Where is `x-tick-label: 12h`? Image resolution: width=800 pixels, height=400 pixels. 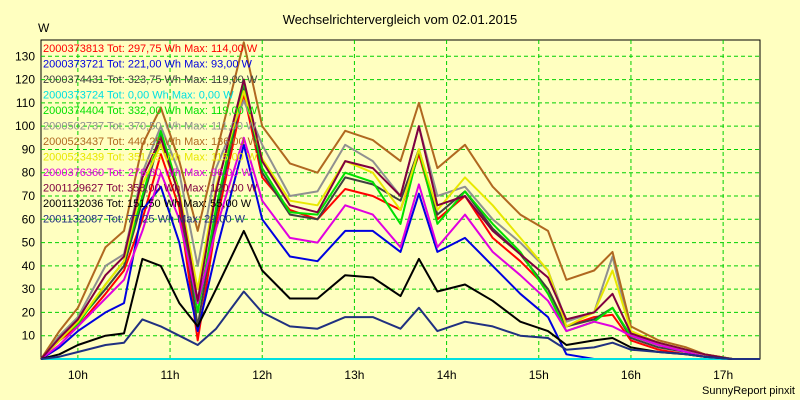
x-tick-label: 12h is located at coordinates (262, 375).